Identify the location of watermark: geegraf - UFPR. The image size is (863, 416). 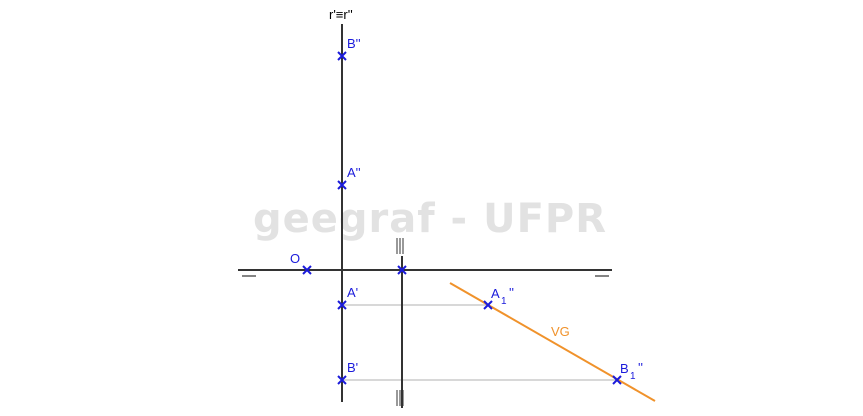
(430, 219).